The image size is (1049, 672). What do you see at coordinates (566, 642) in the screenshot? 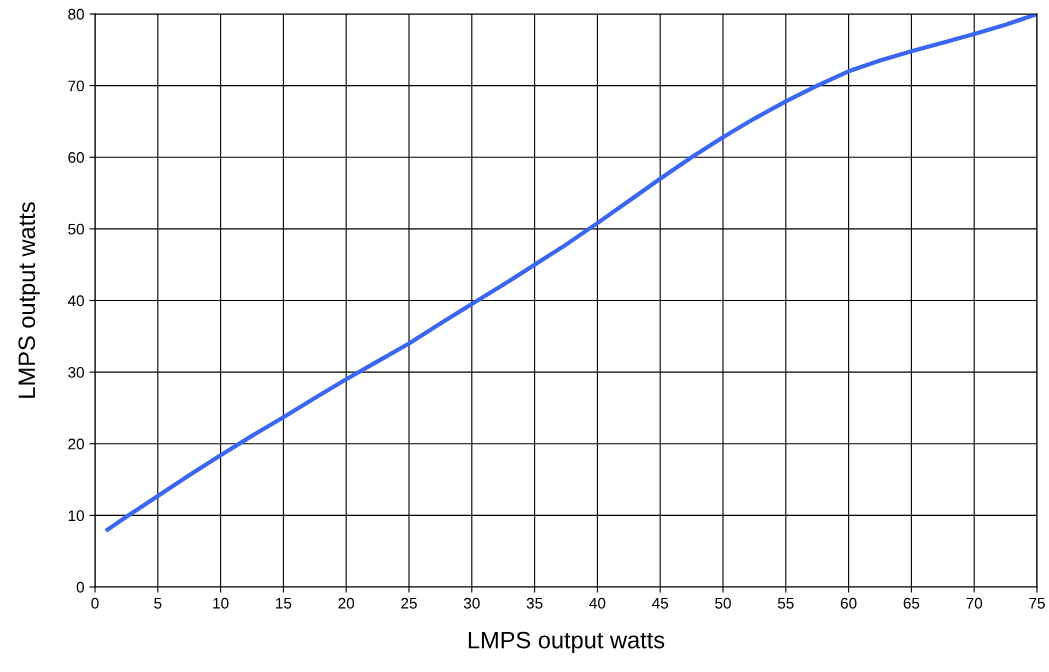
I see `x-axis-title: LMPS output watts` at bounding box center [566, 642].